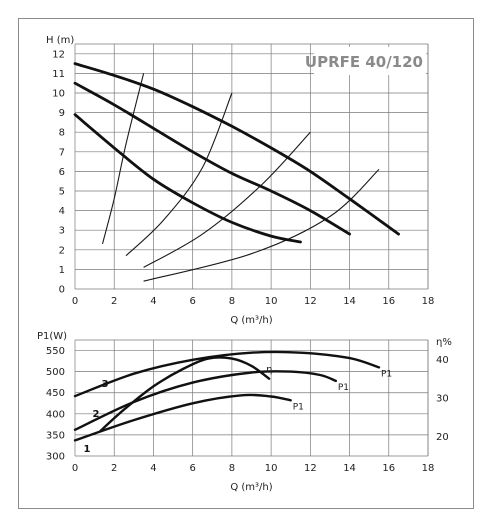  What do you see at coordinates (62, 192) in the screenshot?
I see `y-tick-label: 5` at bounding box center [62, 192].